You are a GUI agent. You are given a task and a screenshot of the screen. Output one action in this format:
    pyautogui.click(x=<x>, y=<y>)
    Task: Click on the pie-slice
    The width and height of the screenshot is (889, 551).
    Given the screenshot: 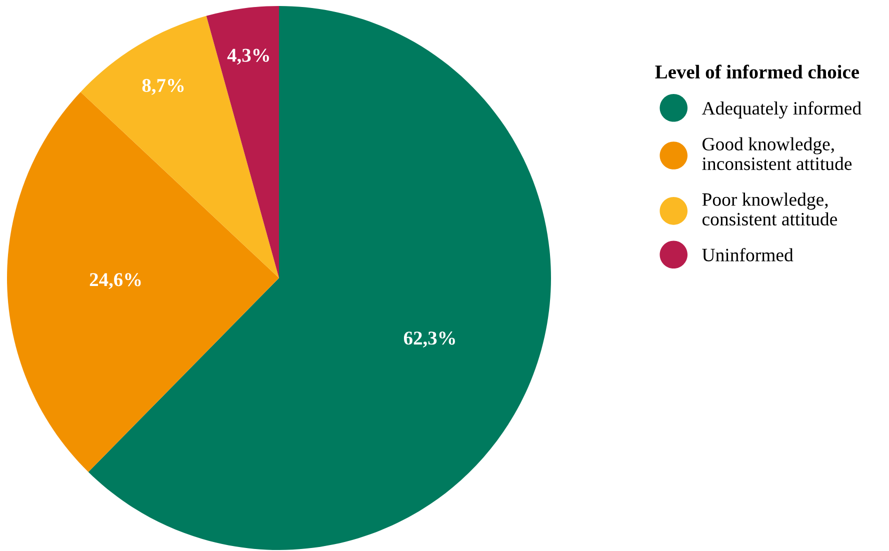 What is the action you would take?
    pyautogui.click(x=242, y=142)
    